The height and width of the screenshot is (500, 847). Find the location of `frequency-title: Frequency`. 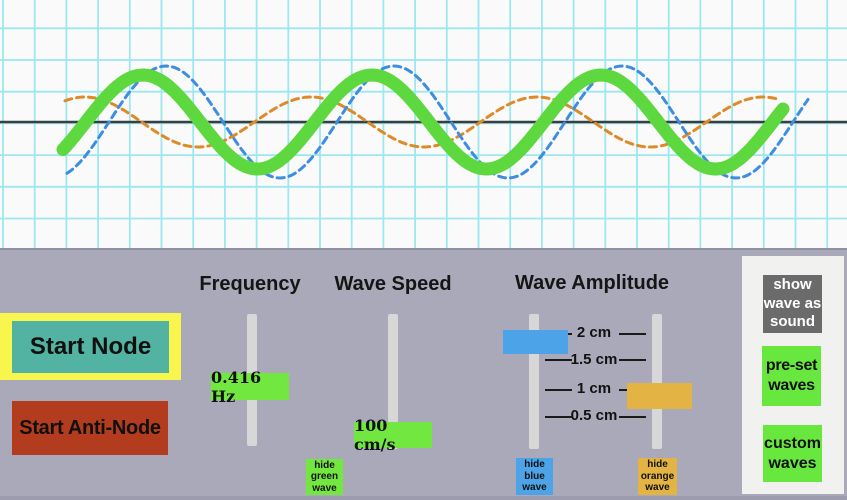

frequency-title: Frequency is located at coordinates (250, 284).